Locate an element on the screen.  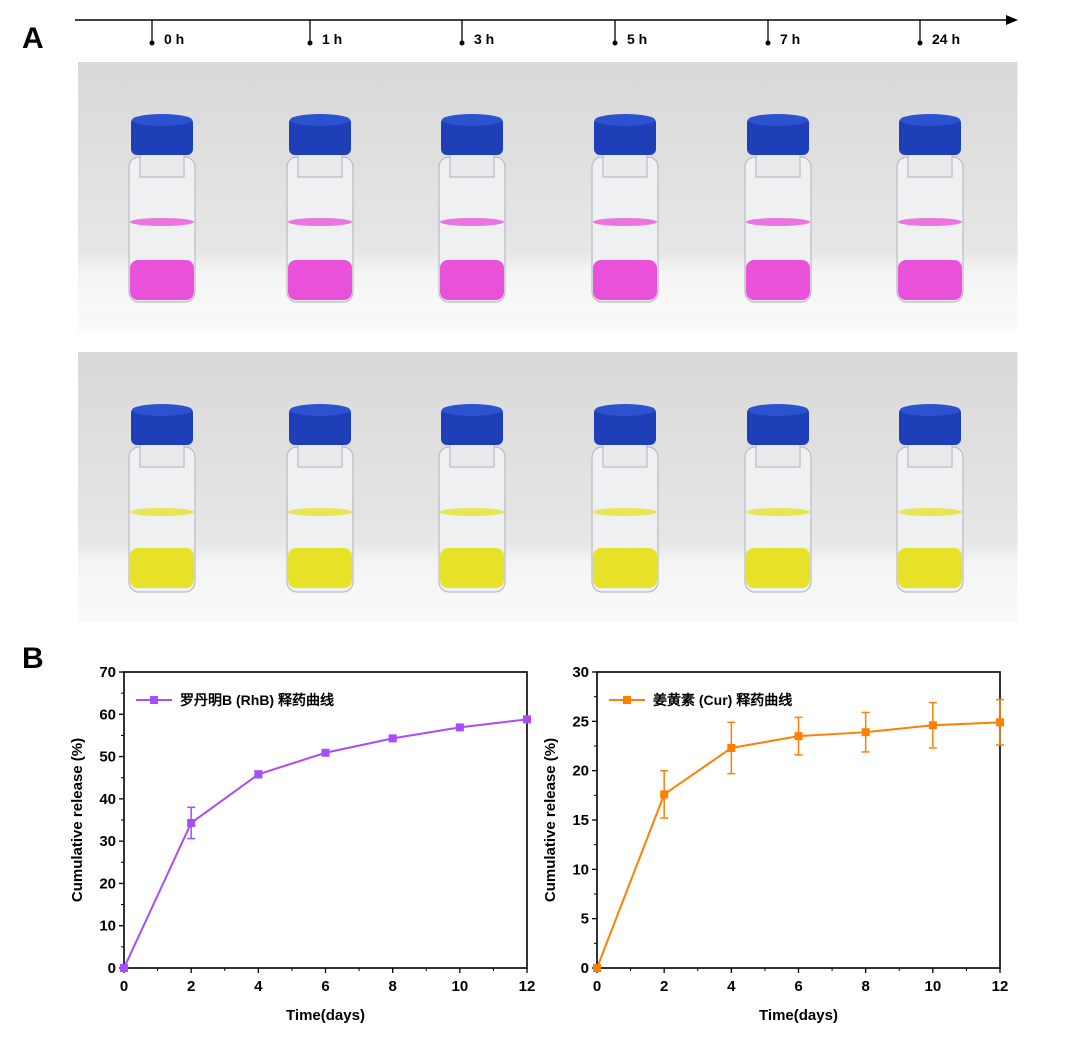
y-tick-label: 60 is located at coordinates (107, 714).